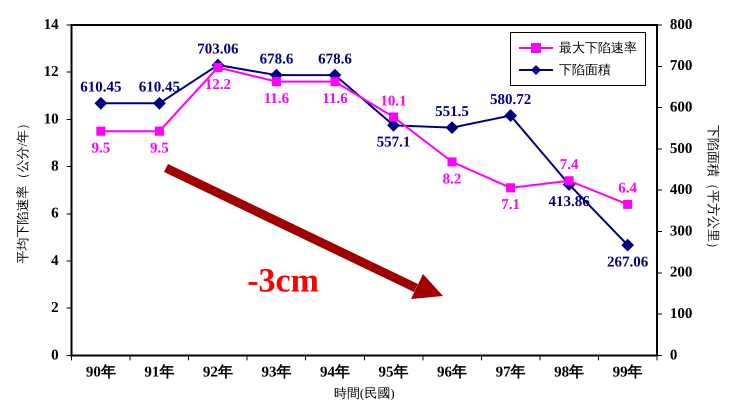 The width and height of the screenshot is (740, 412). What do you see at coordinates (681, 314) in the screenshot?
I see `y2-tick-label: 100` at bounding box center [681, 314].